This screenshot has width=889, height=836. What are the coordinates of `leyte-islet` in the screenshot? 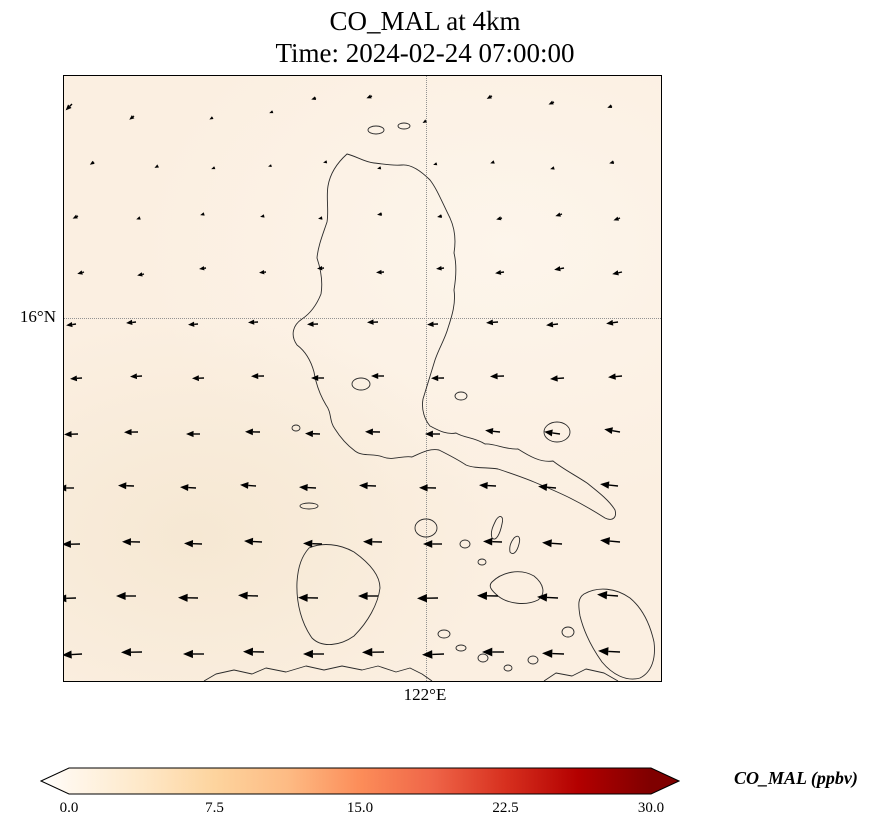 It's located at (568, 632).